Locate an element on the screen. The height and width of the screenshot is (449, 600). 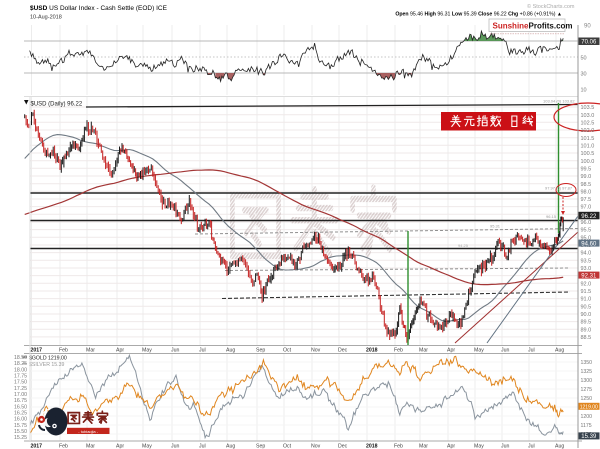
svg-text: 103.5 is located at coordinates (588, 108).